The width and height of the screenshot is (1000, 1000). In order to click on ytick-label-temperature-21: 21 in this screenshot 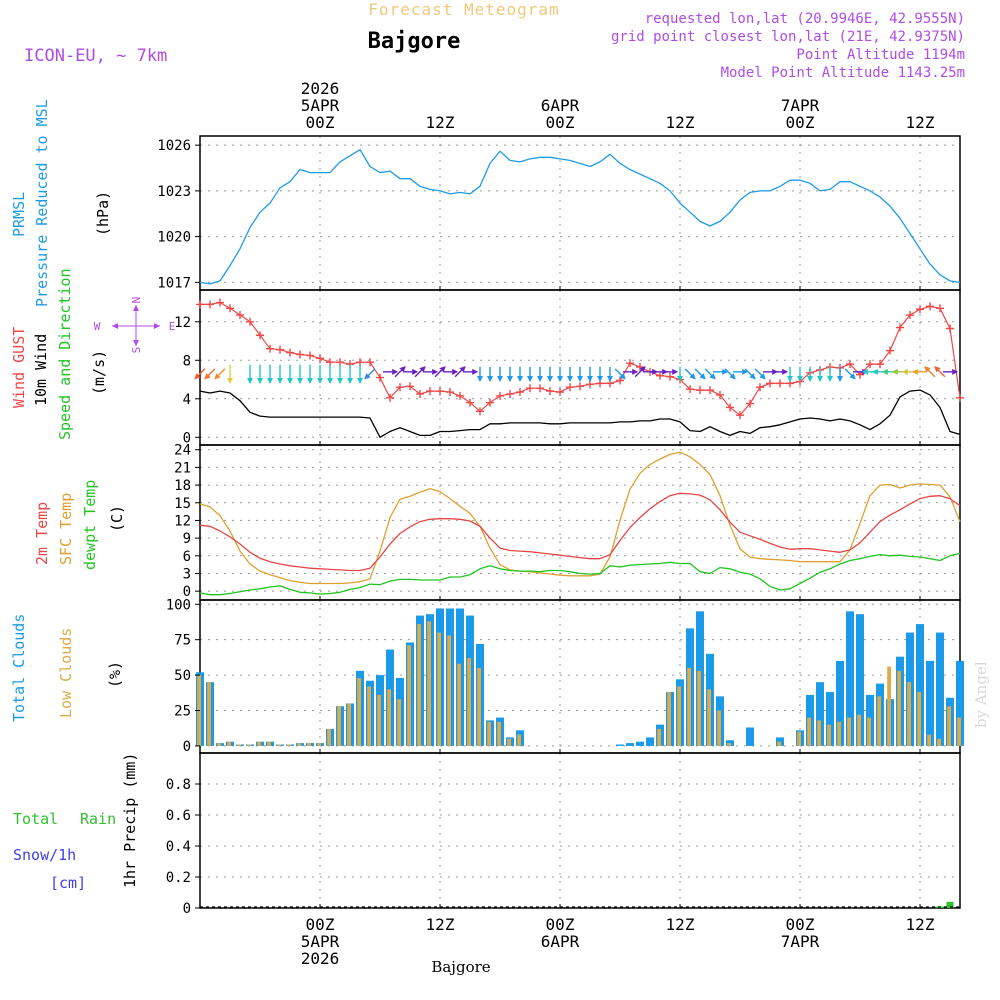, I will do `click(182, 468)`.